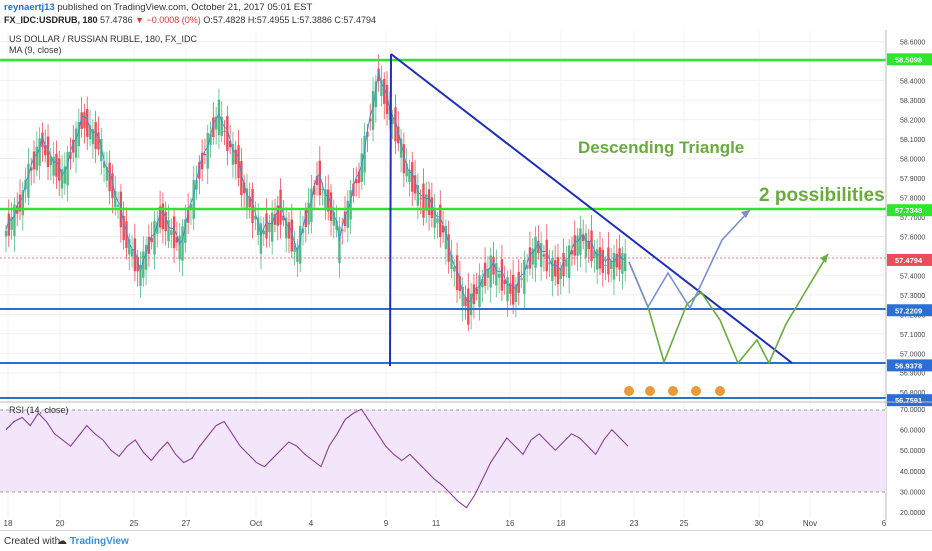 This screenshot has height=551, width=932. I want to click on price-tick: 57.1000, so click(912, 335).